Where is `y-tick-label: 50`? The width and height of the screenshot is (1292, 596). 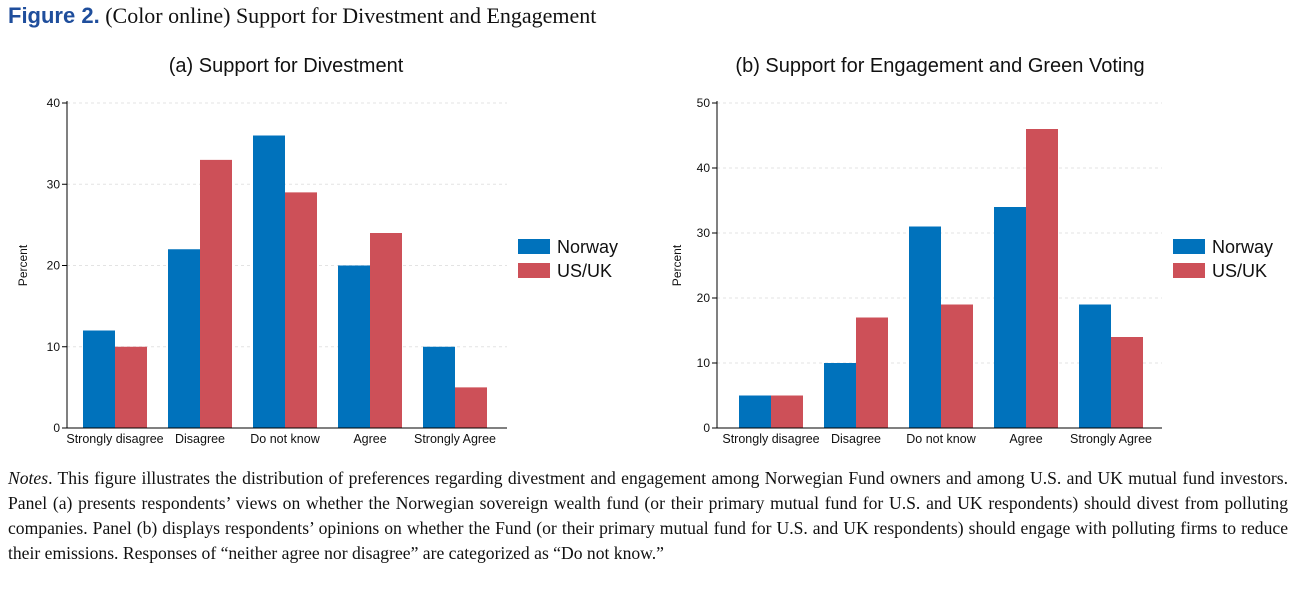 y-tick-label: 50 is located at coordinates (704, 103).